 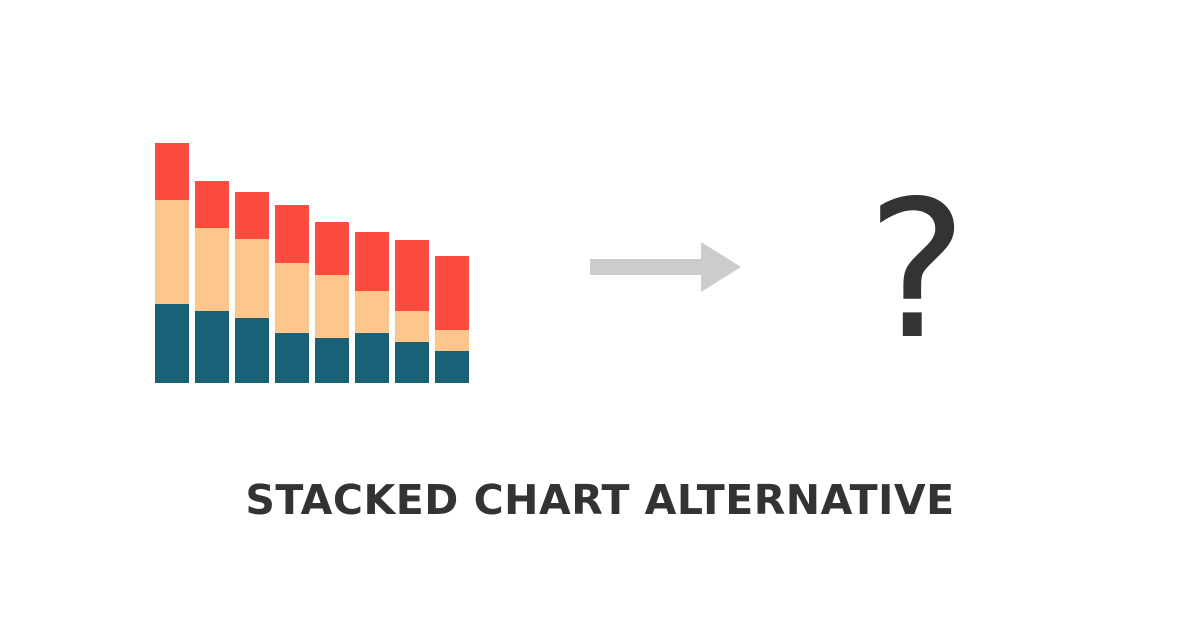 I want to click on bar-2-bottom-segment, so click(x=212, y=347).